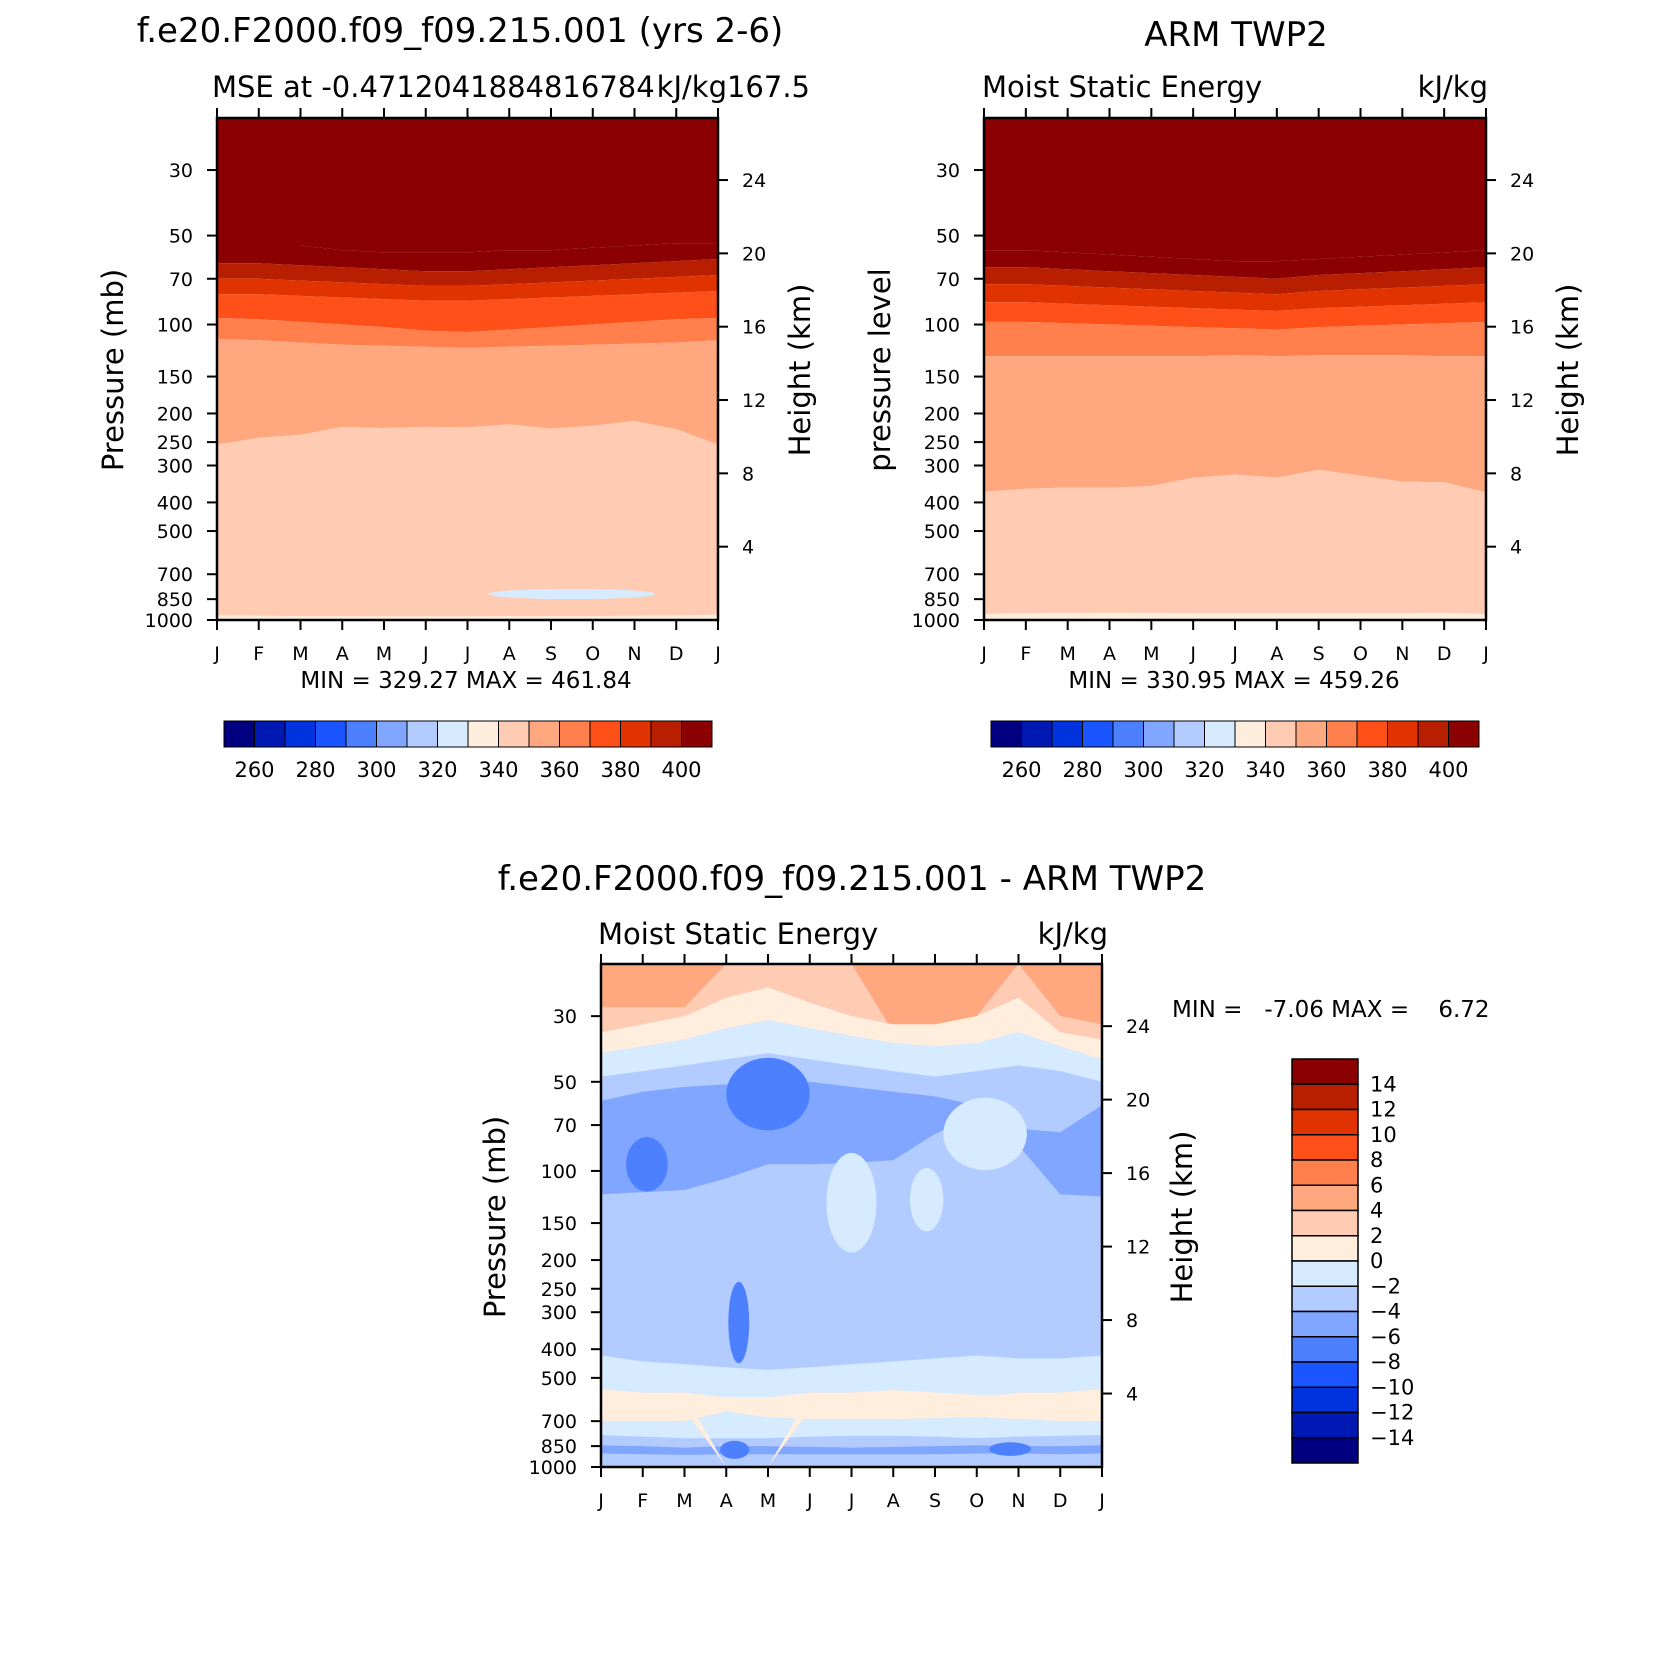  Describe the element at coordinates (942, 600) in the screenshot. I see `obs-p-tick-label: 850` at that location.